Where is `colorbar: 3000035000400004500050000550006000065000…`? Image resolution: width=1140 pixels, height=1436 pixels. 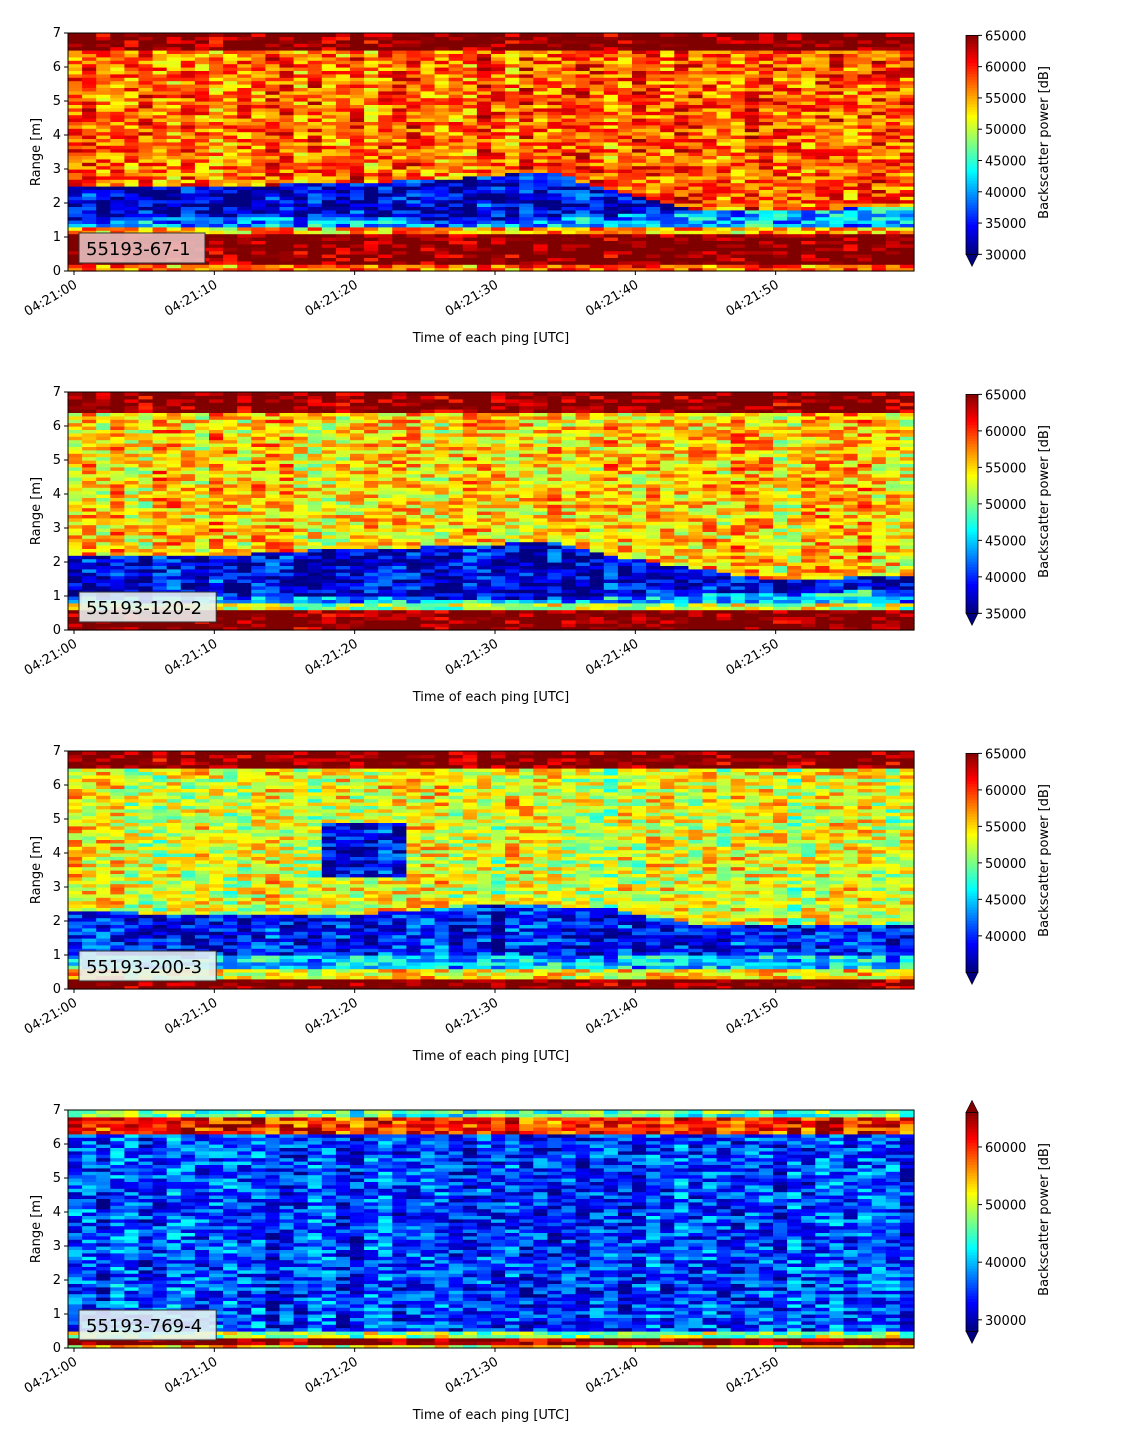 colorbar: 3000035000400004500050000550006000065000… is located at coordinates (1009, 147).